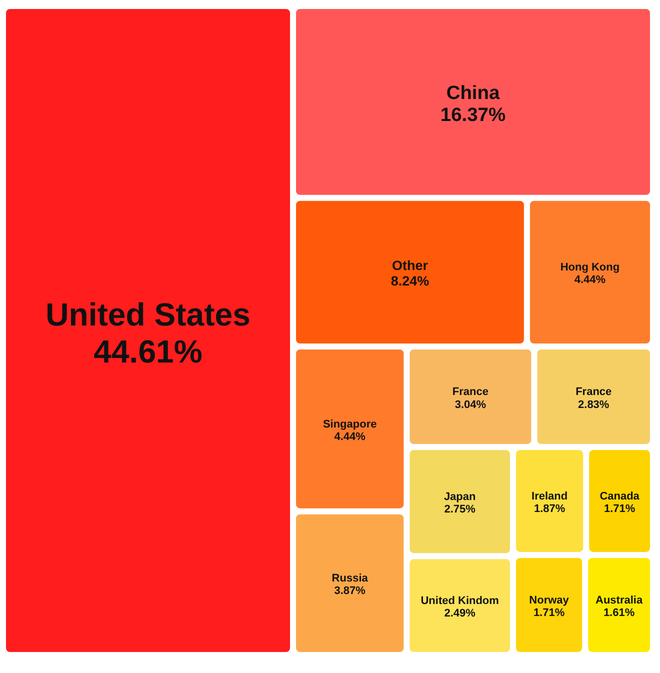  Describe the element at coordinates (470, 404) in the screenshot. I see `data-label: 3.04%` at that location.